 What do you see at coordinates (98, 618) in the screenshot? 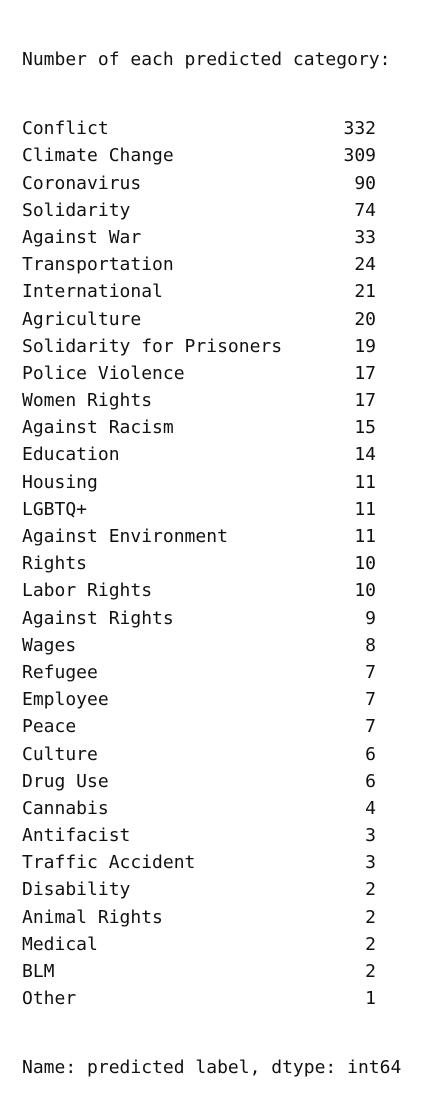
I see `category-label: Against Rights` at bounding box center [98, 618].